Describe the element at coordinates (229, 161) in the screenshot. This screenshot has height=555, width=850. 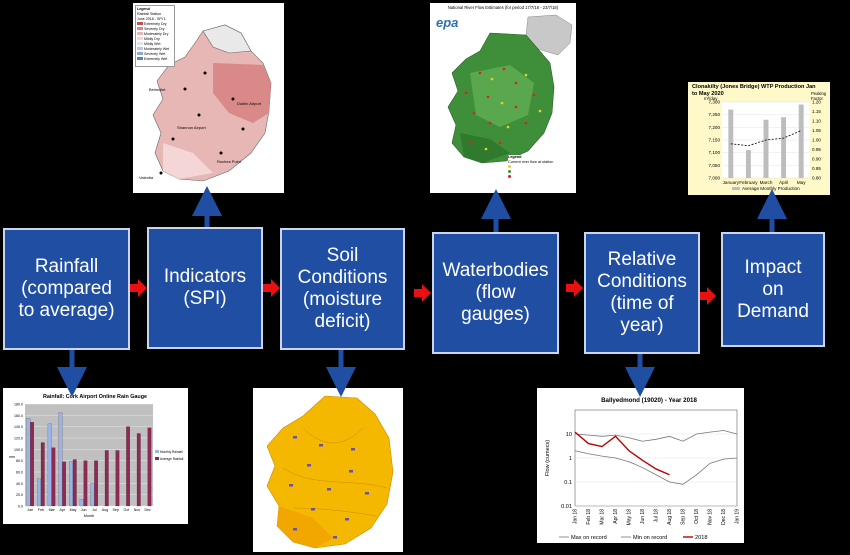
I see `place-label: Roches Point` at that location.